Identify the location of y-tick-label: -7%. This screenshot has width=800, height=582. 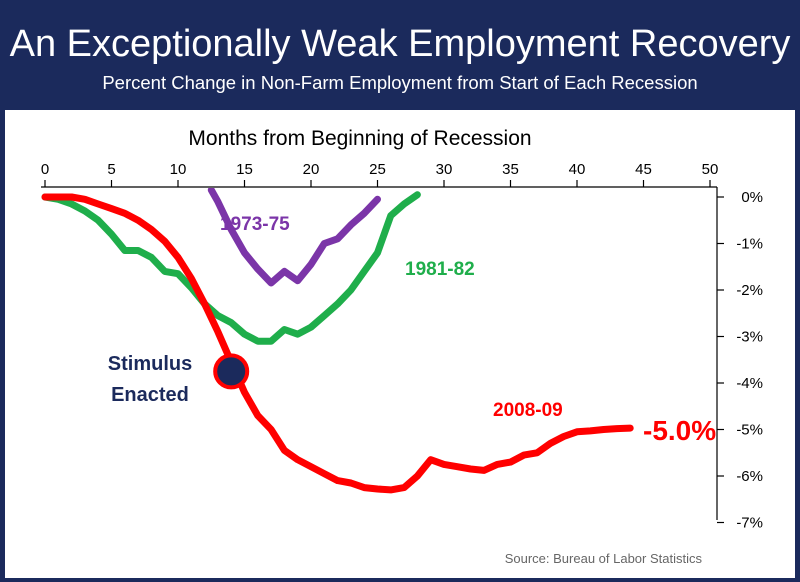
(749, 523).